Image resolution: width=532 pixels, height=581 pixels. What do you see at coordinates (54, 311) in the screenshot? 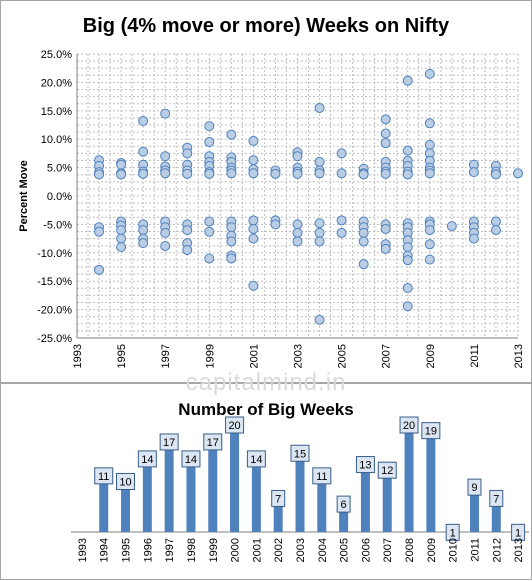
I see `y-tick-label: -20.0%` at bounding box center [54, 311].